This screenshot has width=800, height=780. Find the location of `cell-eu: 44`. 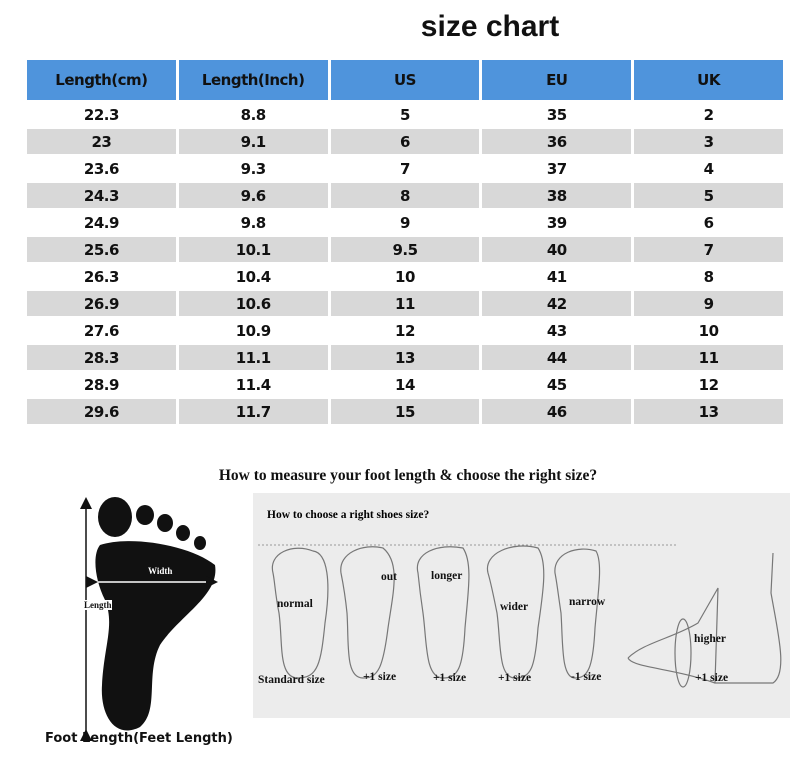

cell-eu: 44 is located at coordinates (557, 357).